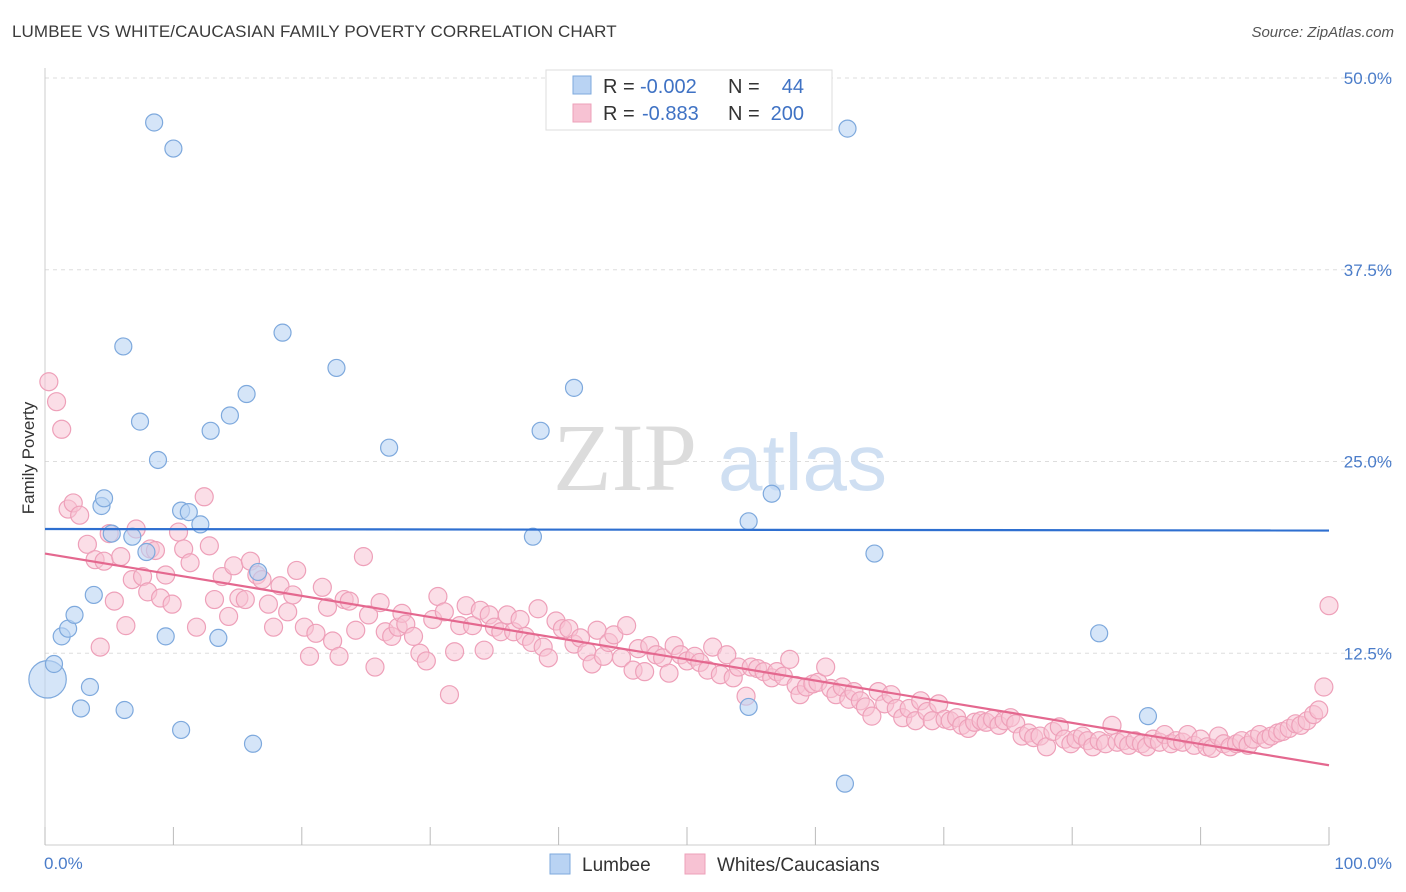  What do you see at coordinates (28, 457) in the screenshot?
I see `y-axis-label: Family Poverty` at bounding box center [28, 457].